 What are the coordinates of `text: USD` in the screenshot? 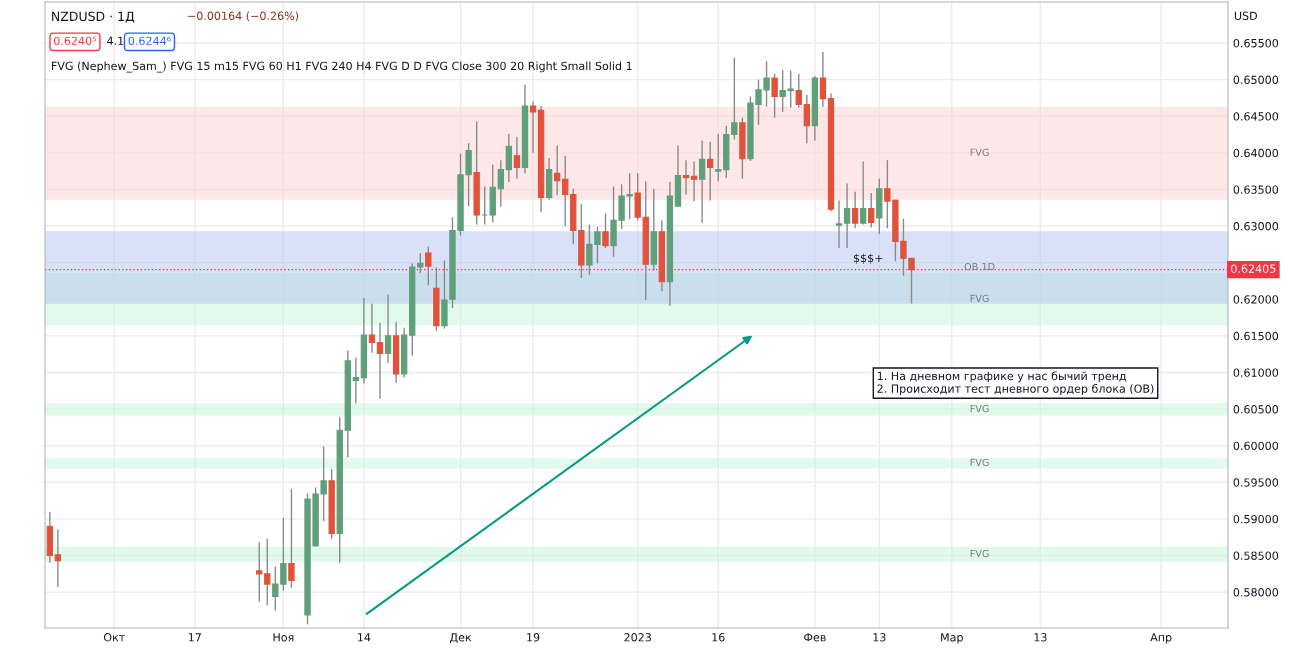 It's located at (1245, 15).